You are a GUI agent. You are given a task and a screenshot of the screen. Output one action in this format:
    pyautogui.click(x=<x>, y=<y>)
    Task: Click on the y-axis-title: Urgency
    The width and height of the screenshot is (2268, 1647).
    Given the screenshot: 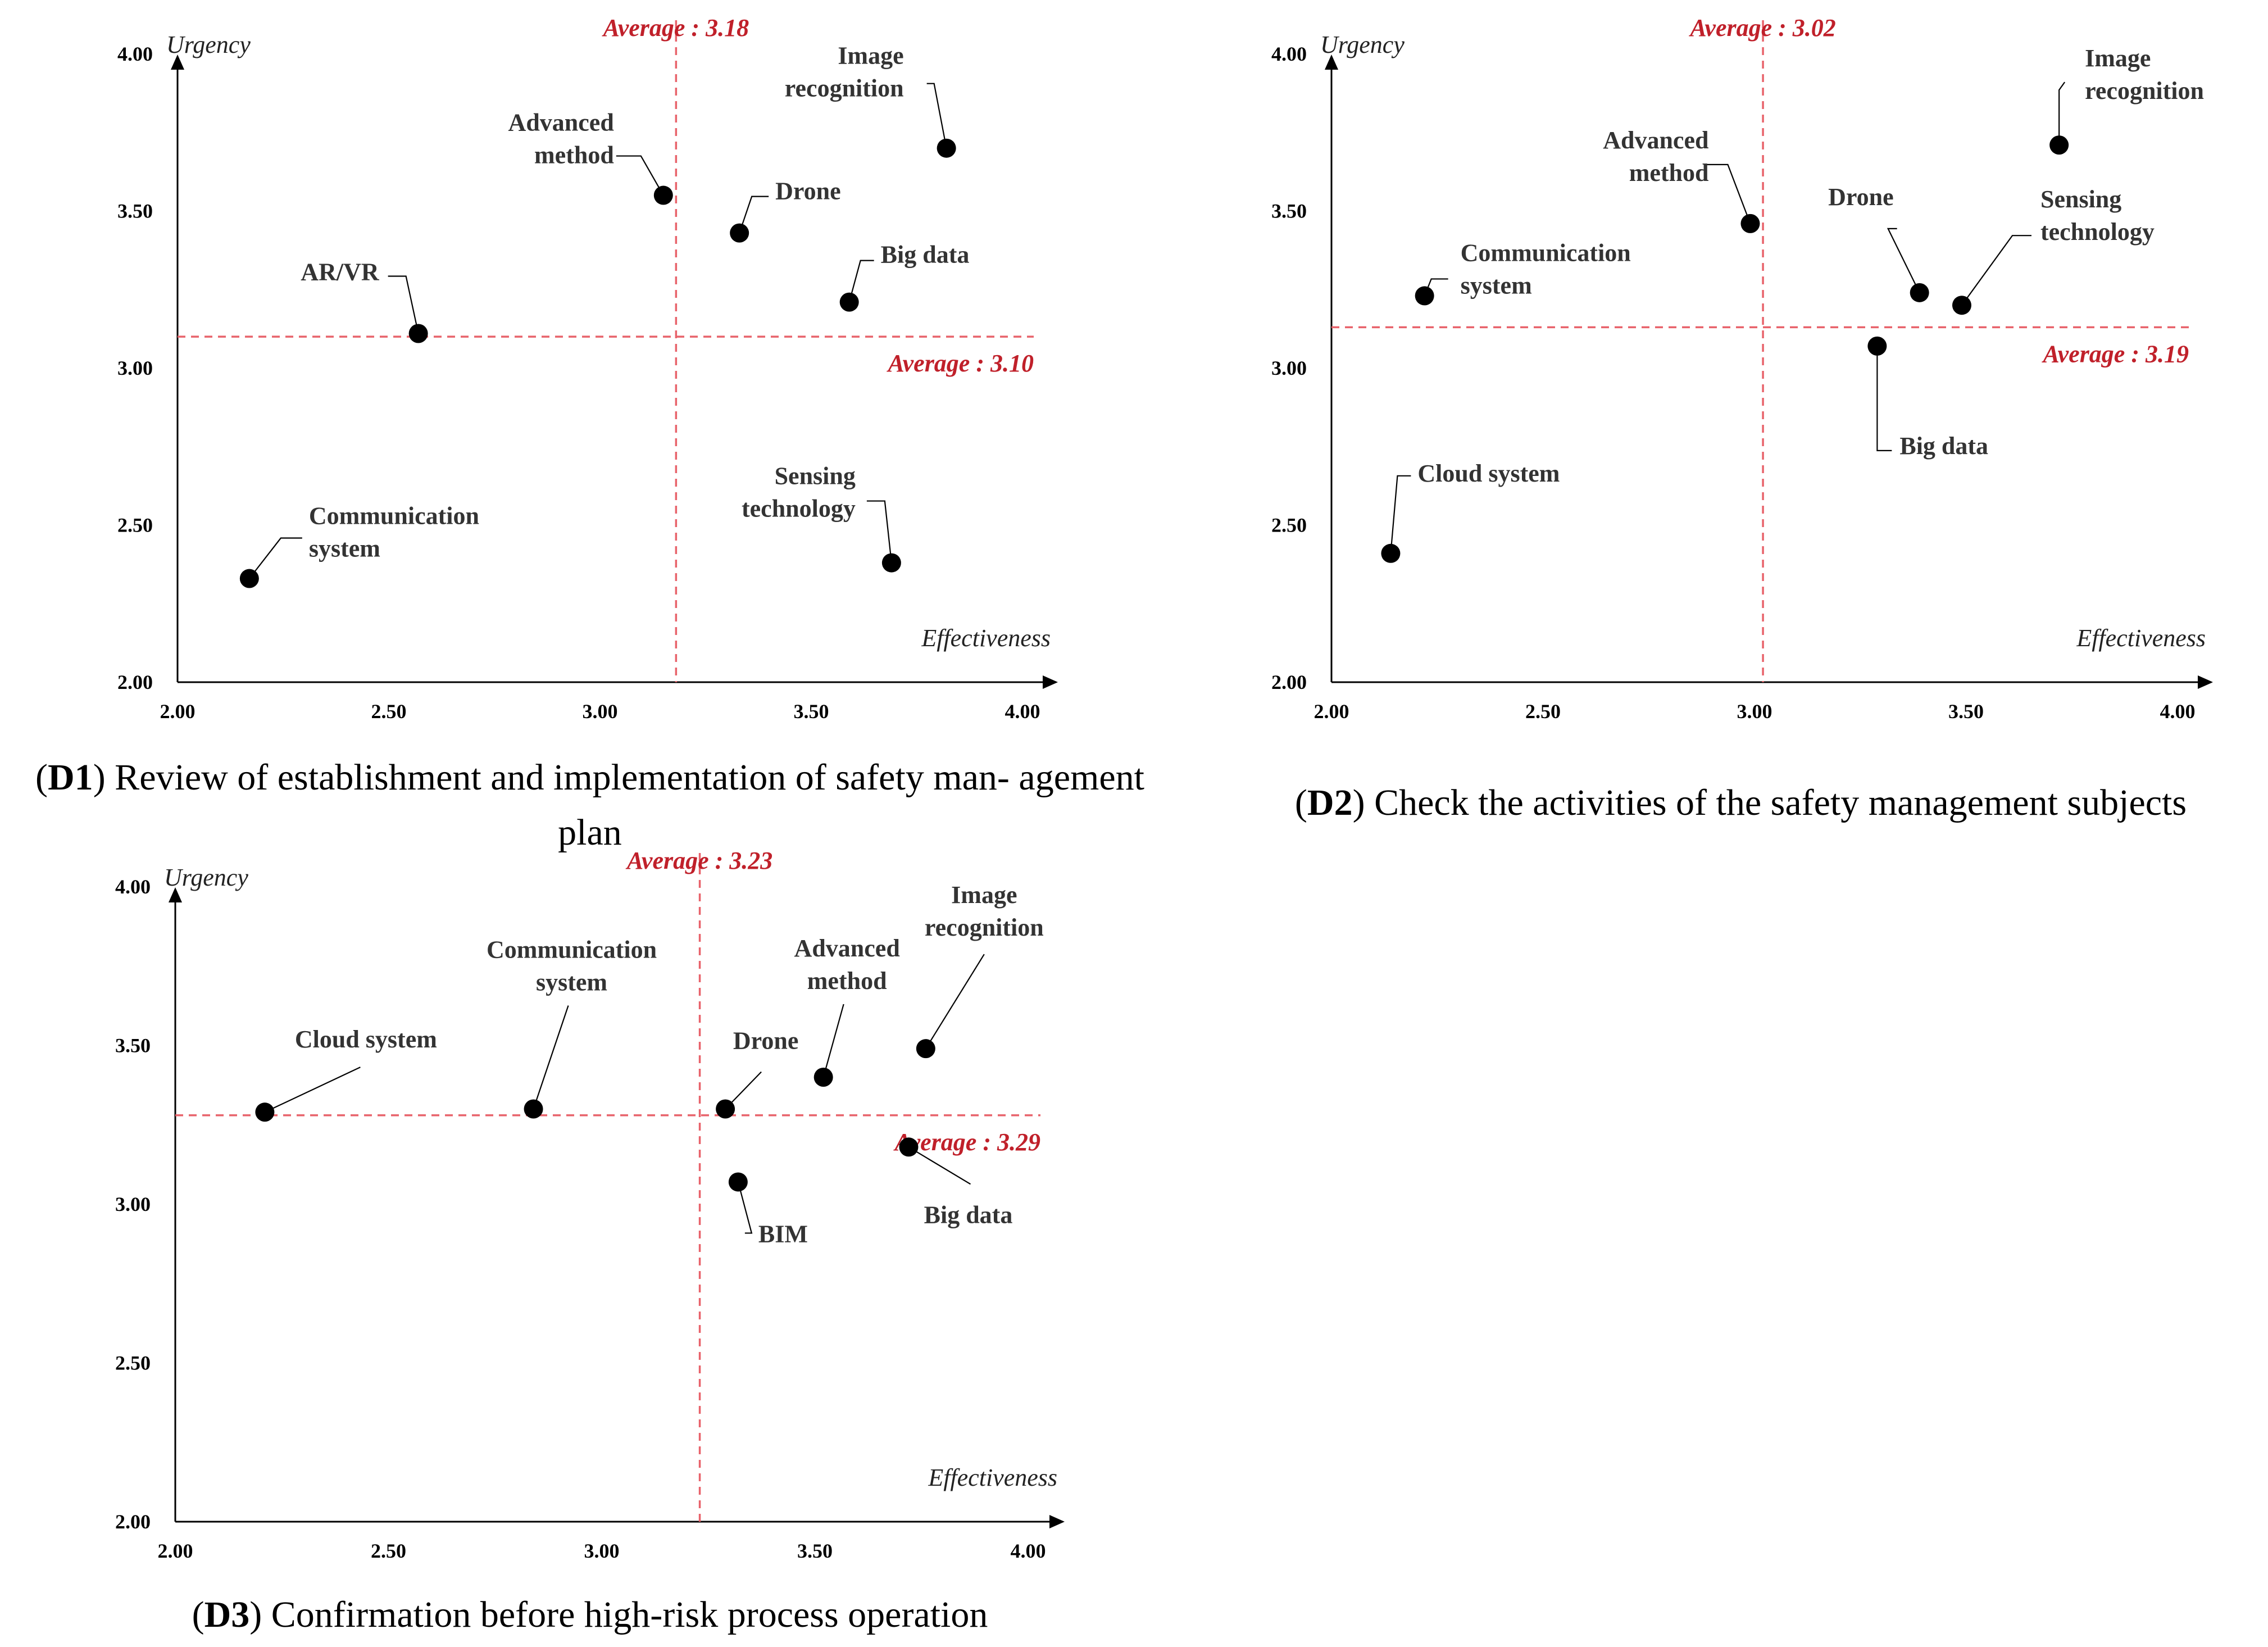 What is the action you would take?
    pyautogui.click(x=1362, y=45)
    